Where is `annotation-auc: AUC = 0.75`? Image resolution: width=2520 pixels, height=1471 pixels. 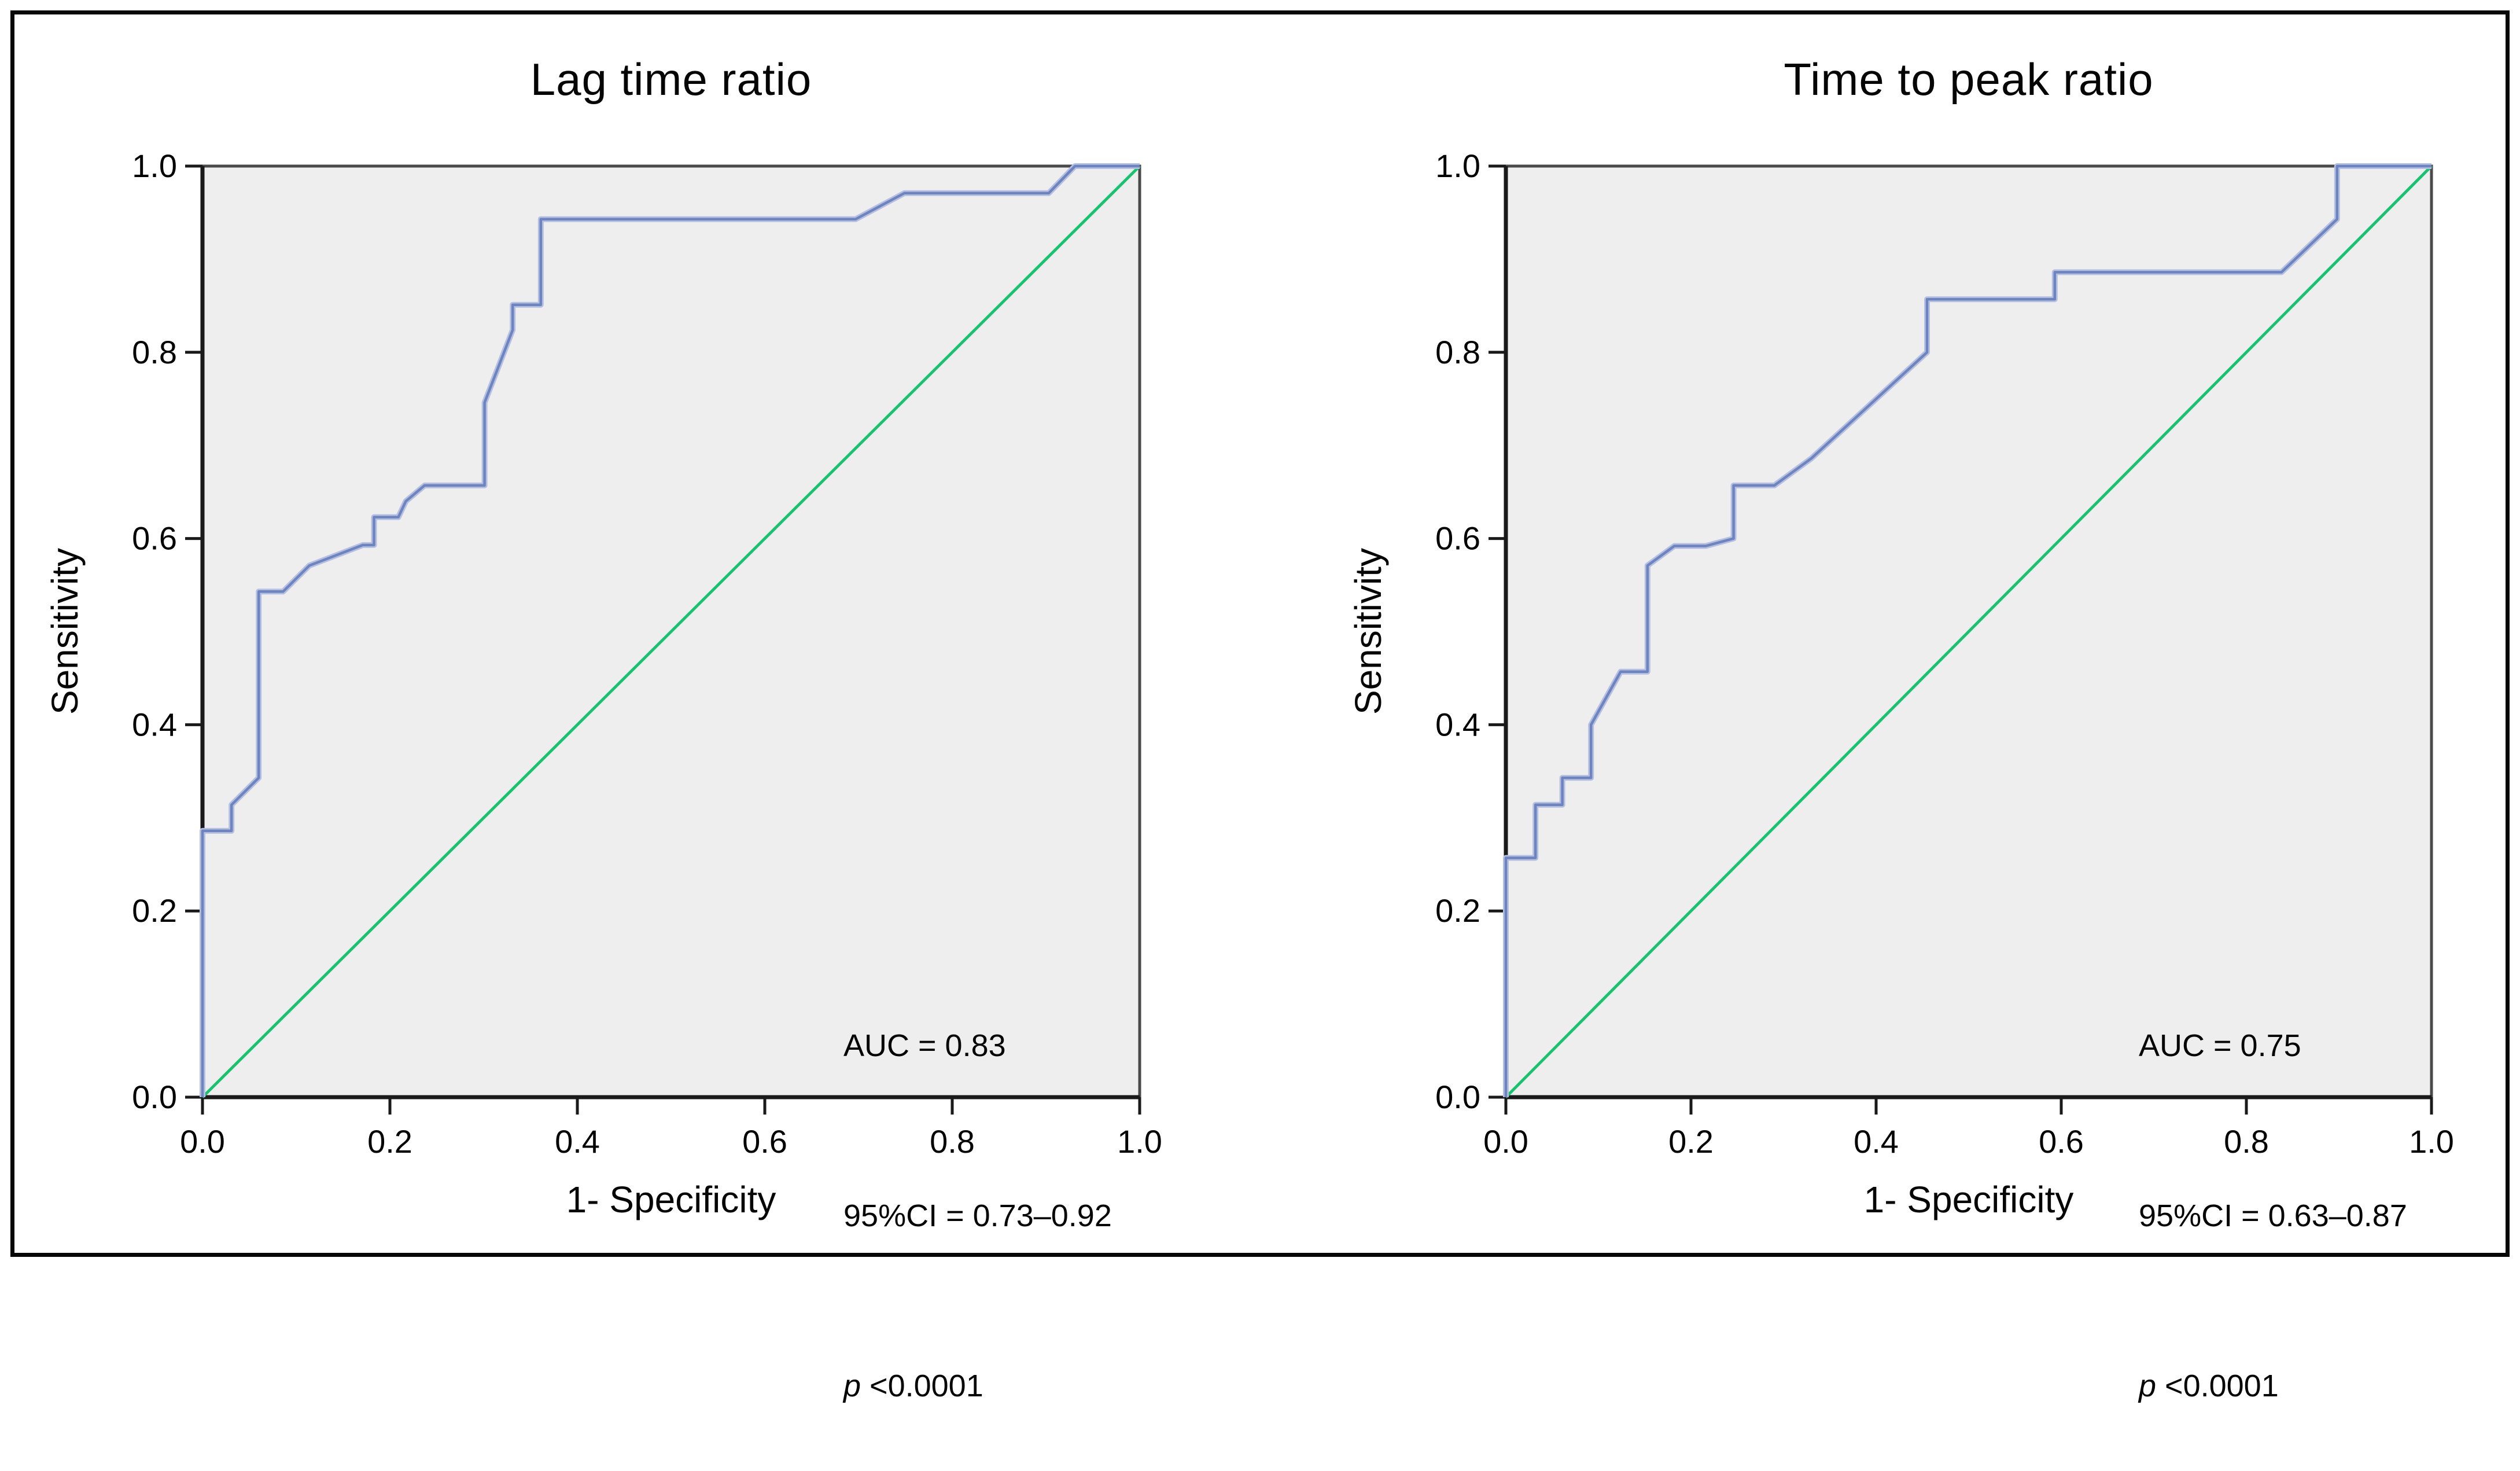 annotation-auc: AUC = 0.75 is located at coordinates (2220, 1046).